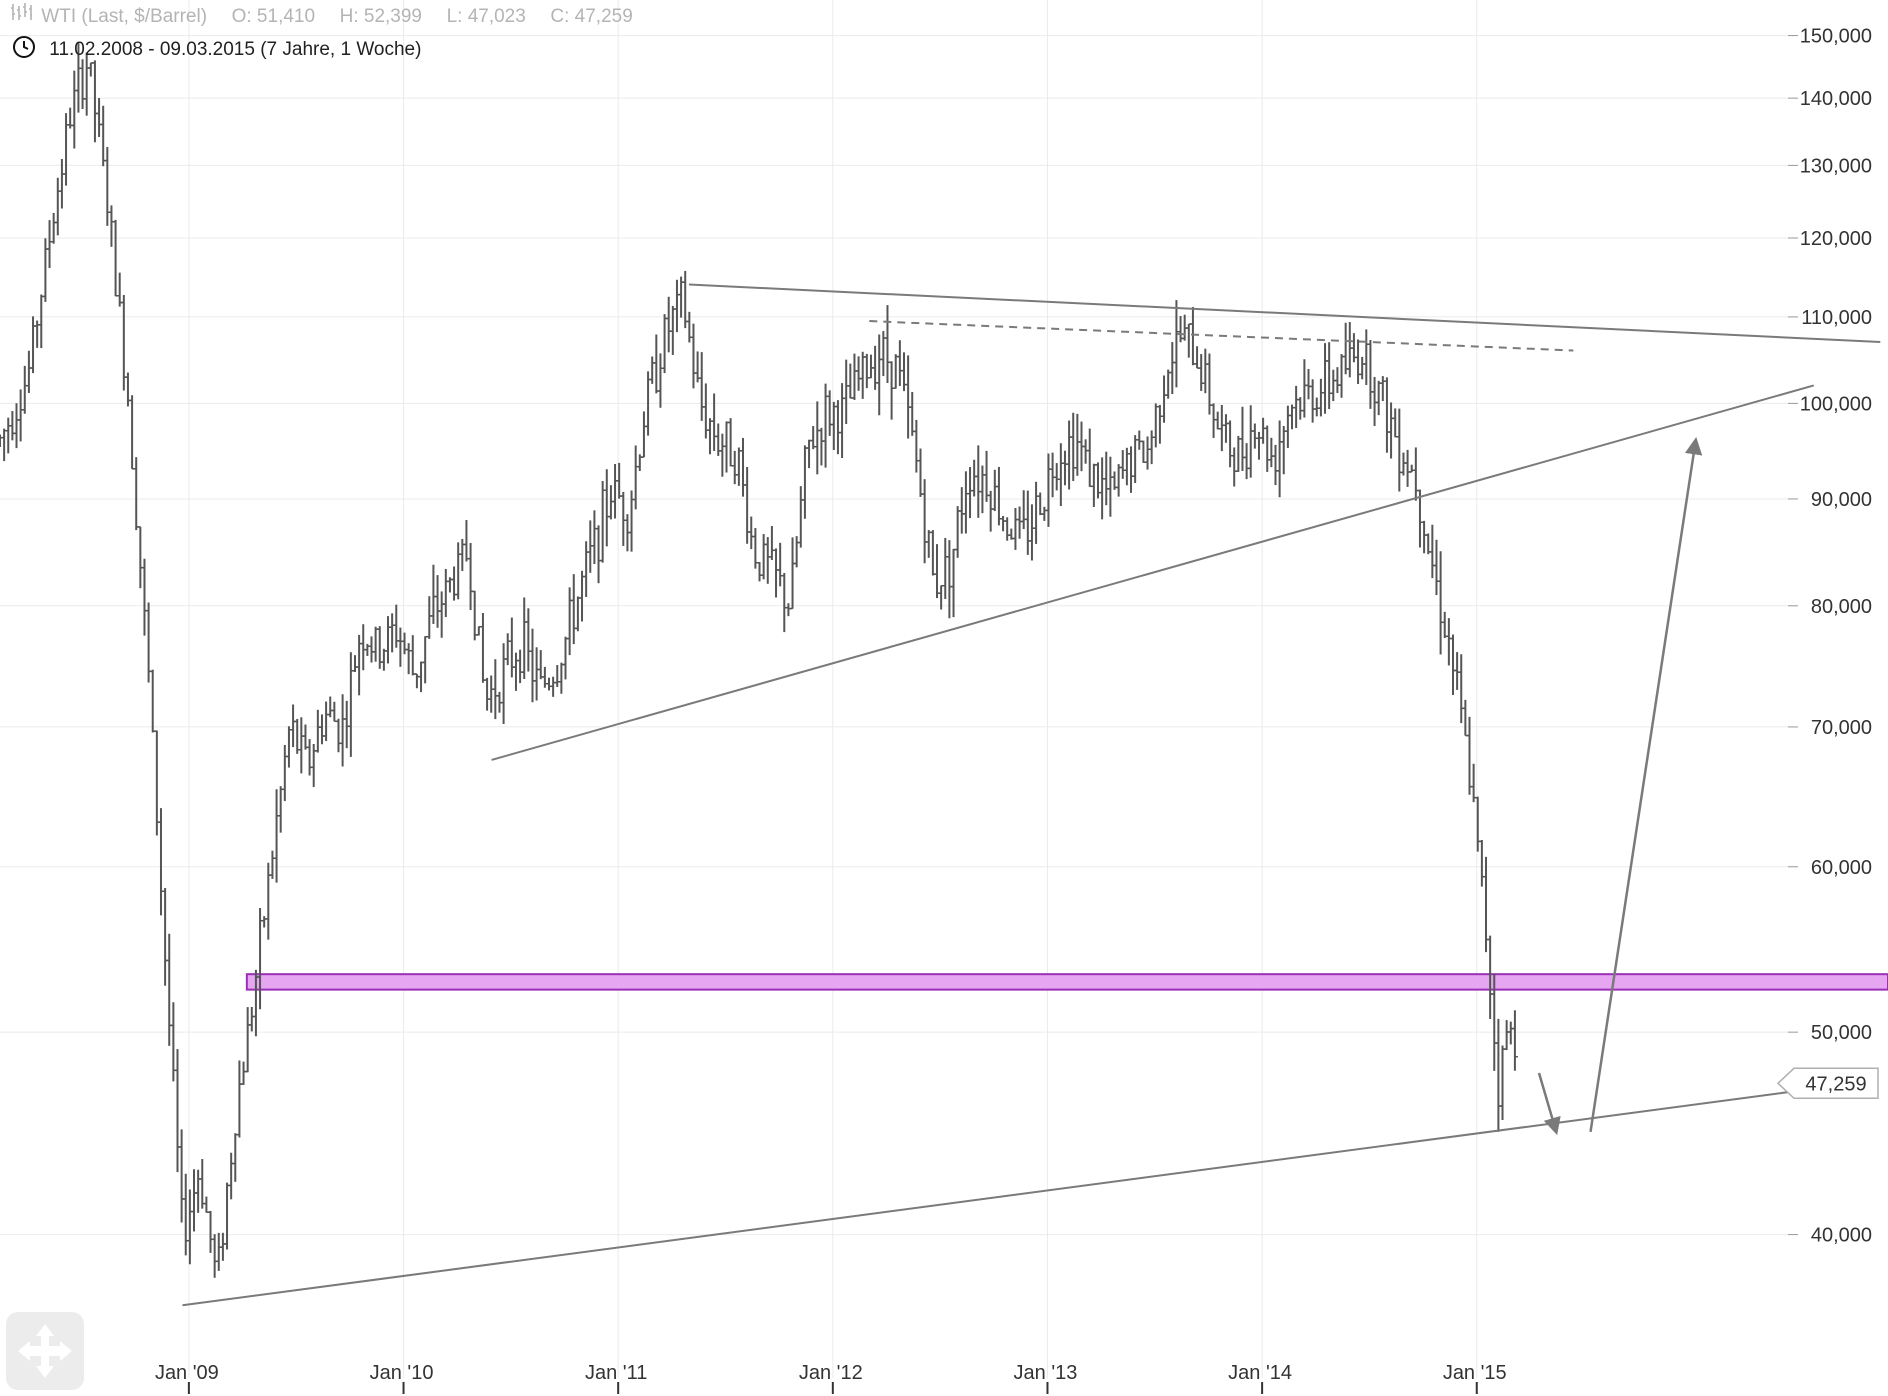  Describe the element at coordinates (1836, 239) in the screenshot. I see `y-tick-label: 120,000` at that location.